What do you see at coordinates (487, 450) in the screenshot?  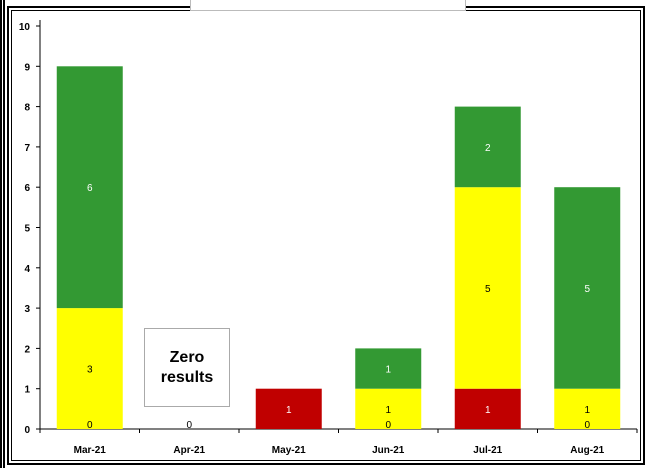 I see `x-tick-label-jul-21: Jul-21` at bounding box center [487, 450].